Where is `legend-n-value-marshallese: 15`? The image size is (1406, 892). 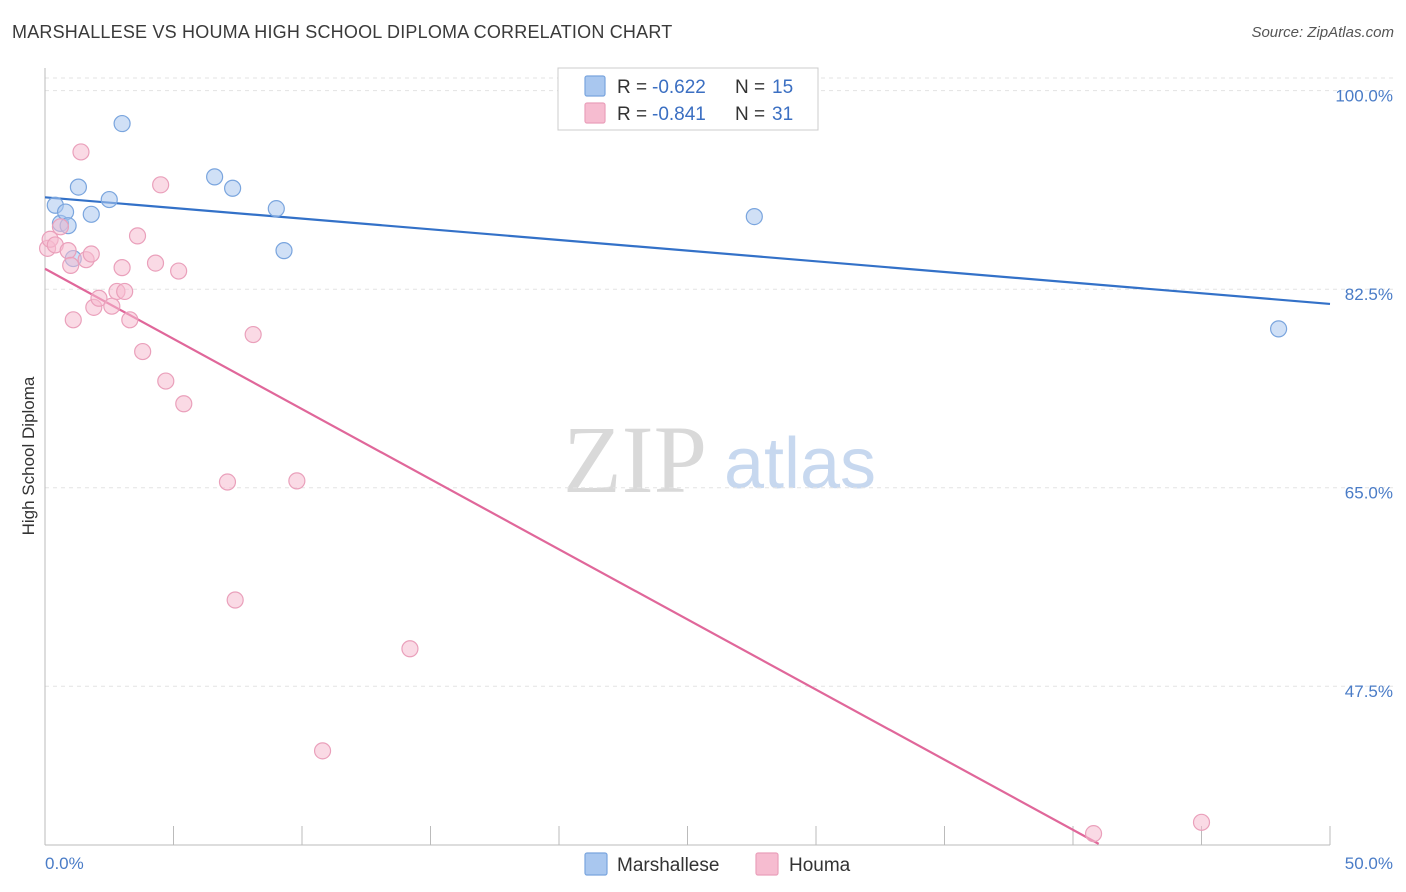 legend-n-value-marshallese: 15 is located at coordinates (782, 87).